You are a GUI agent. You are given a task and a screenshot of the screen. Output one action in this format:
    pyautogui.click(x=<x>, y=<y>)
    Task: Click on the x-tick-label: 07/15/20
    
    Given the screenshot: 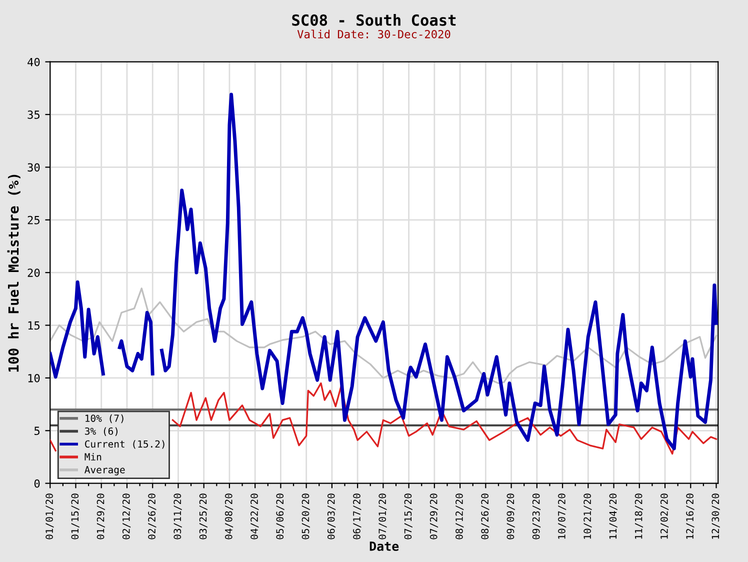 What is the action you would take?
    pyautogui.click(x=408, y=517)
    